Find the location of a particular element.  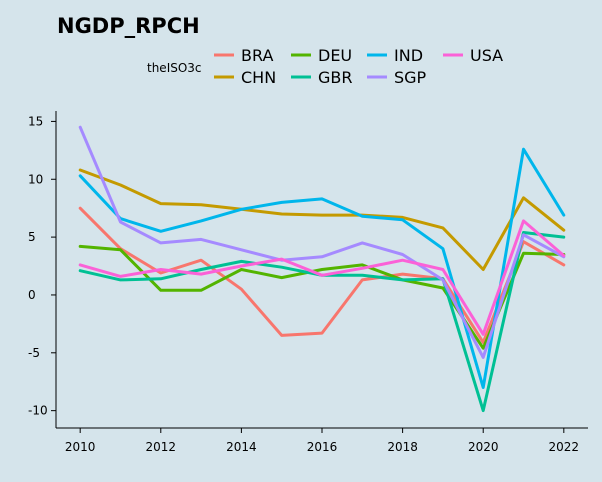

y-tick-label: 5 is located at coordinates (32, 237).